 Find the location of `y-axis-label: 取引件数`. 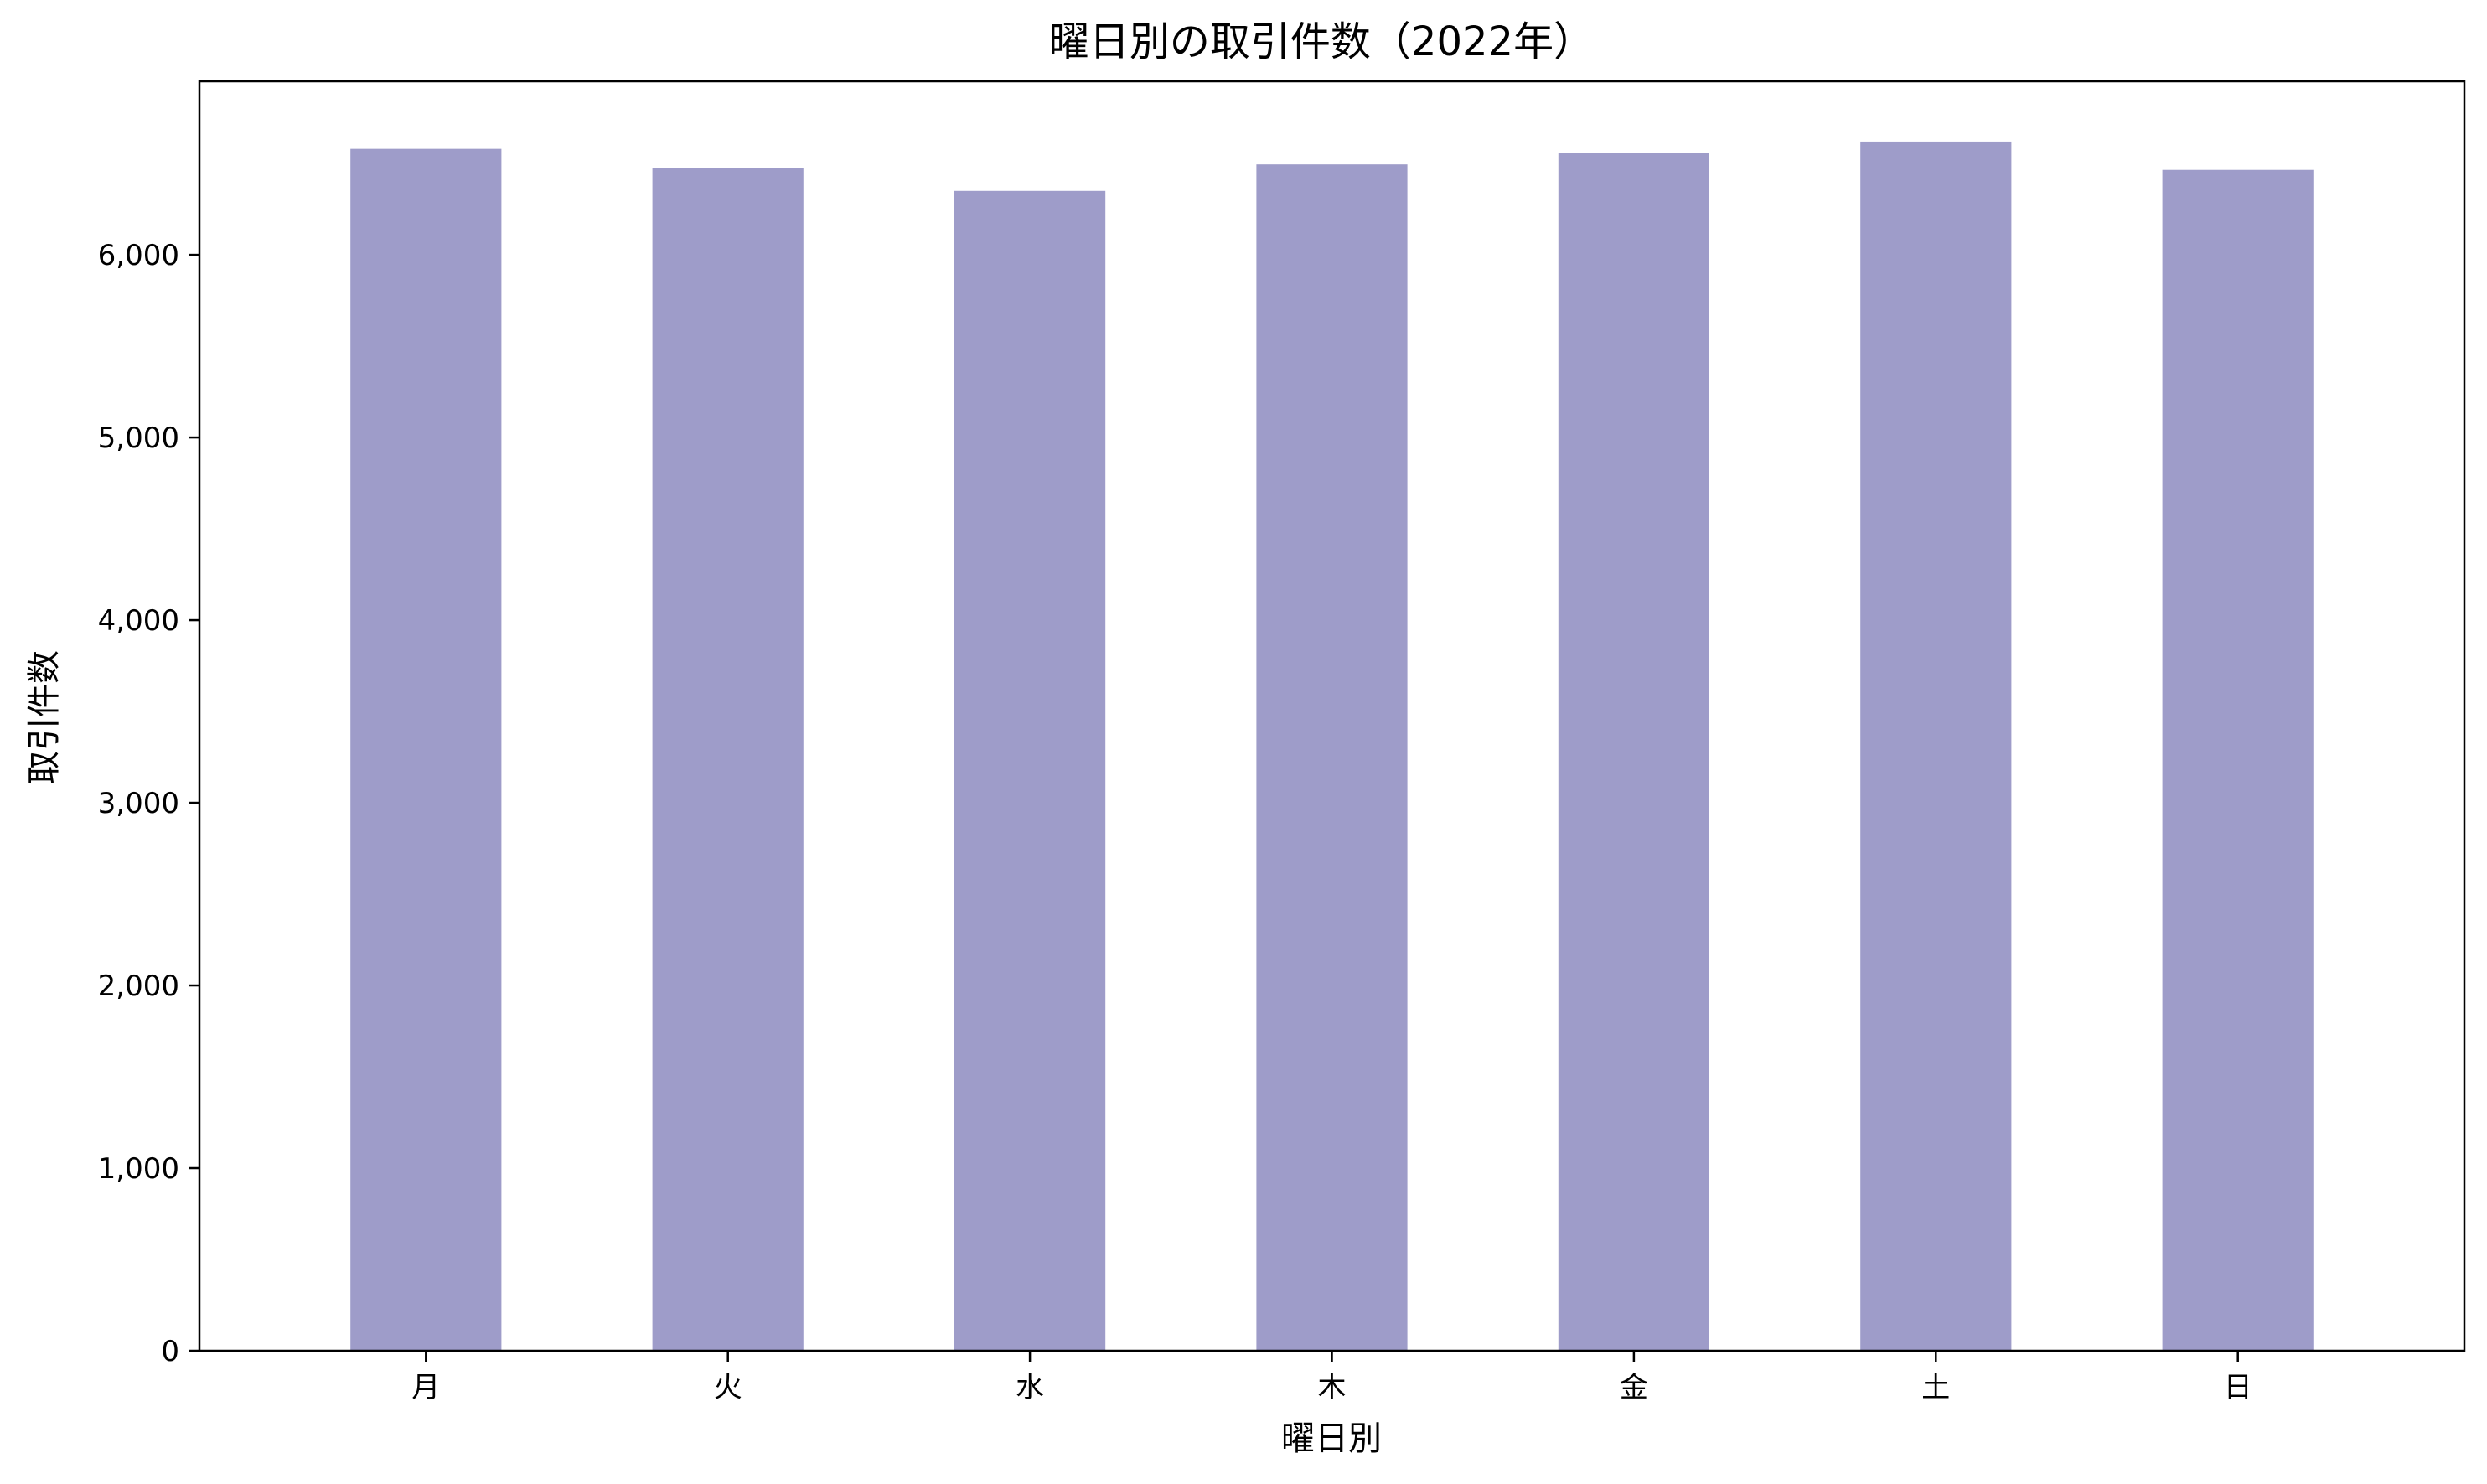

y-axis-label: 取引件数 is located at coordinates (44, 717).